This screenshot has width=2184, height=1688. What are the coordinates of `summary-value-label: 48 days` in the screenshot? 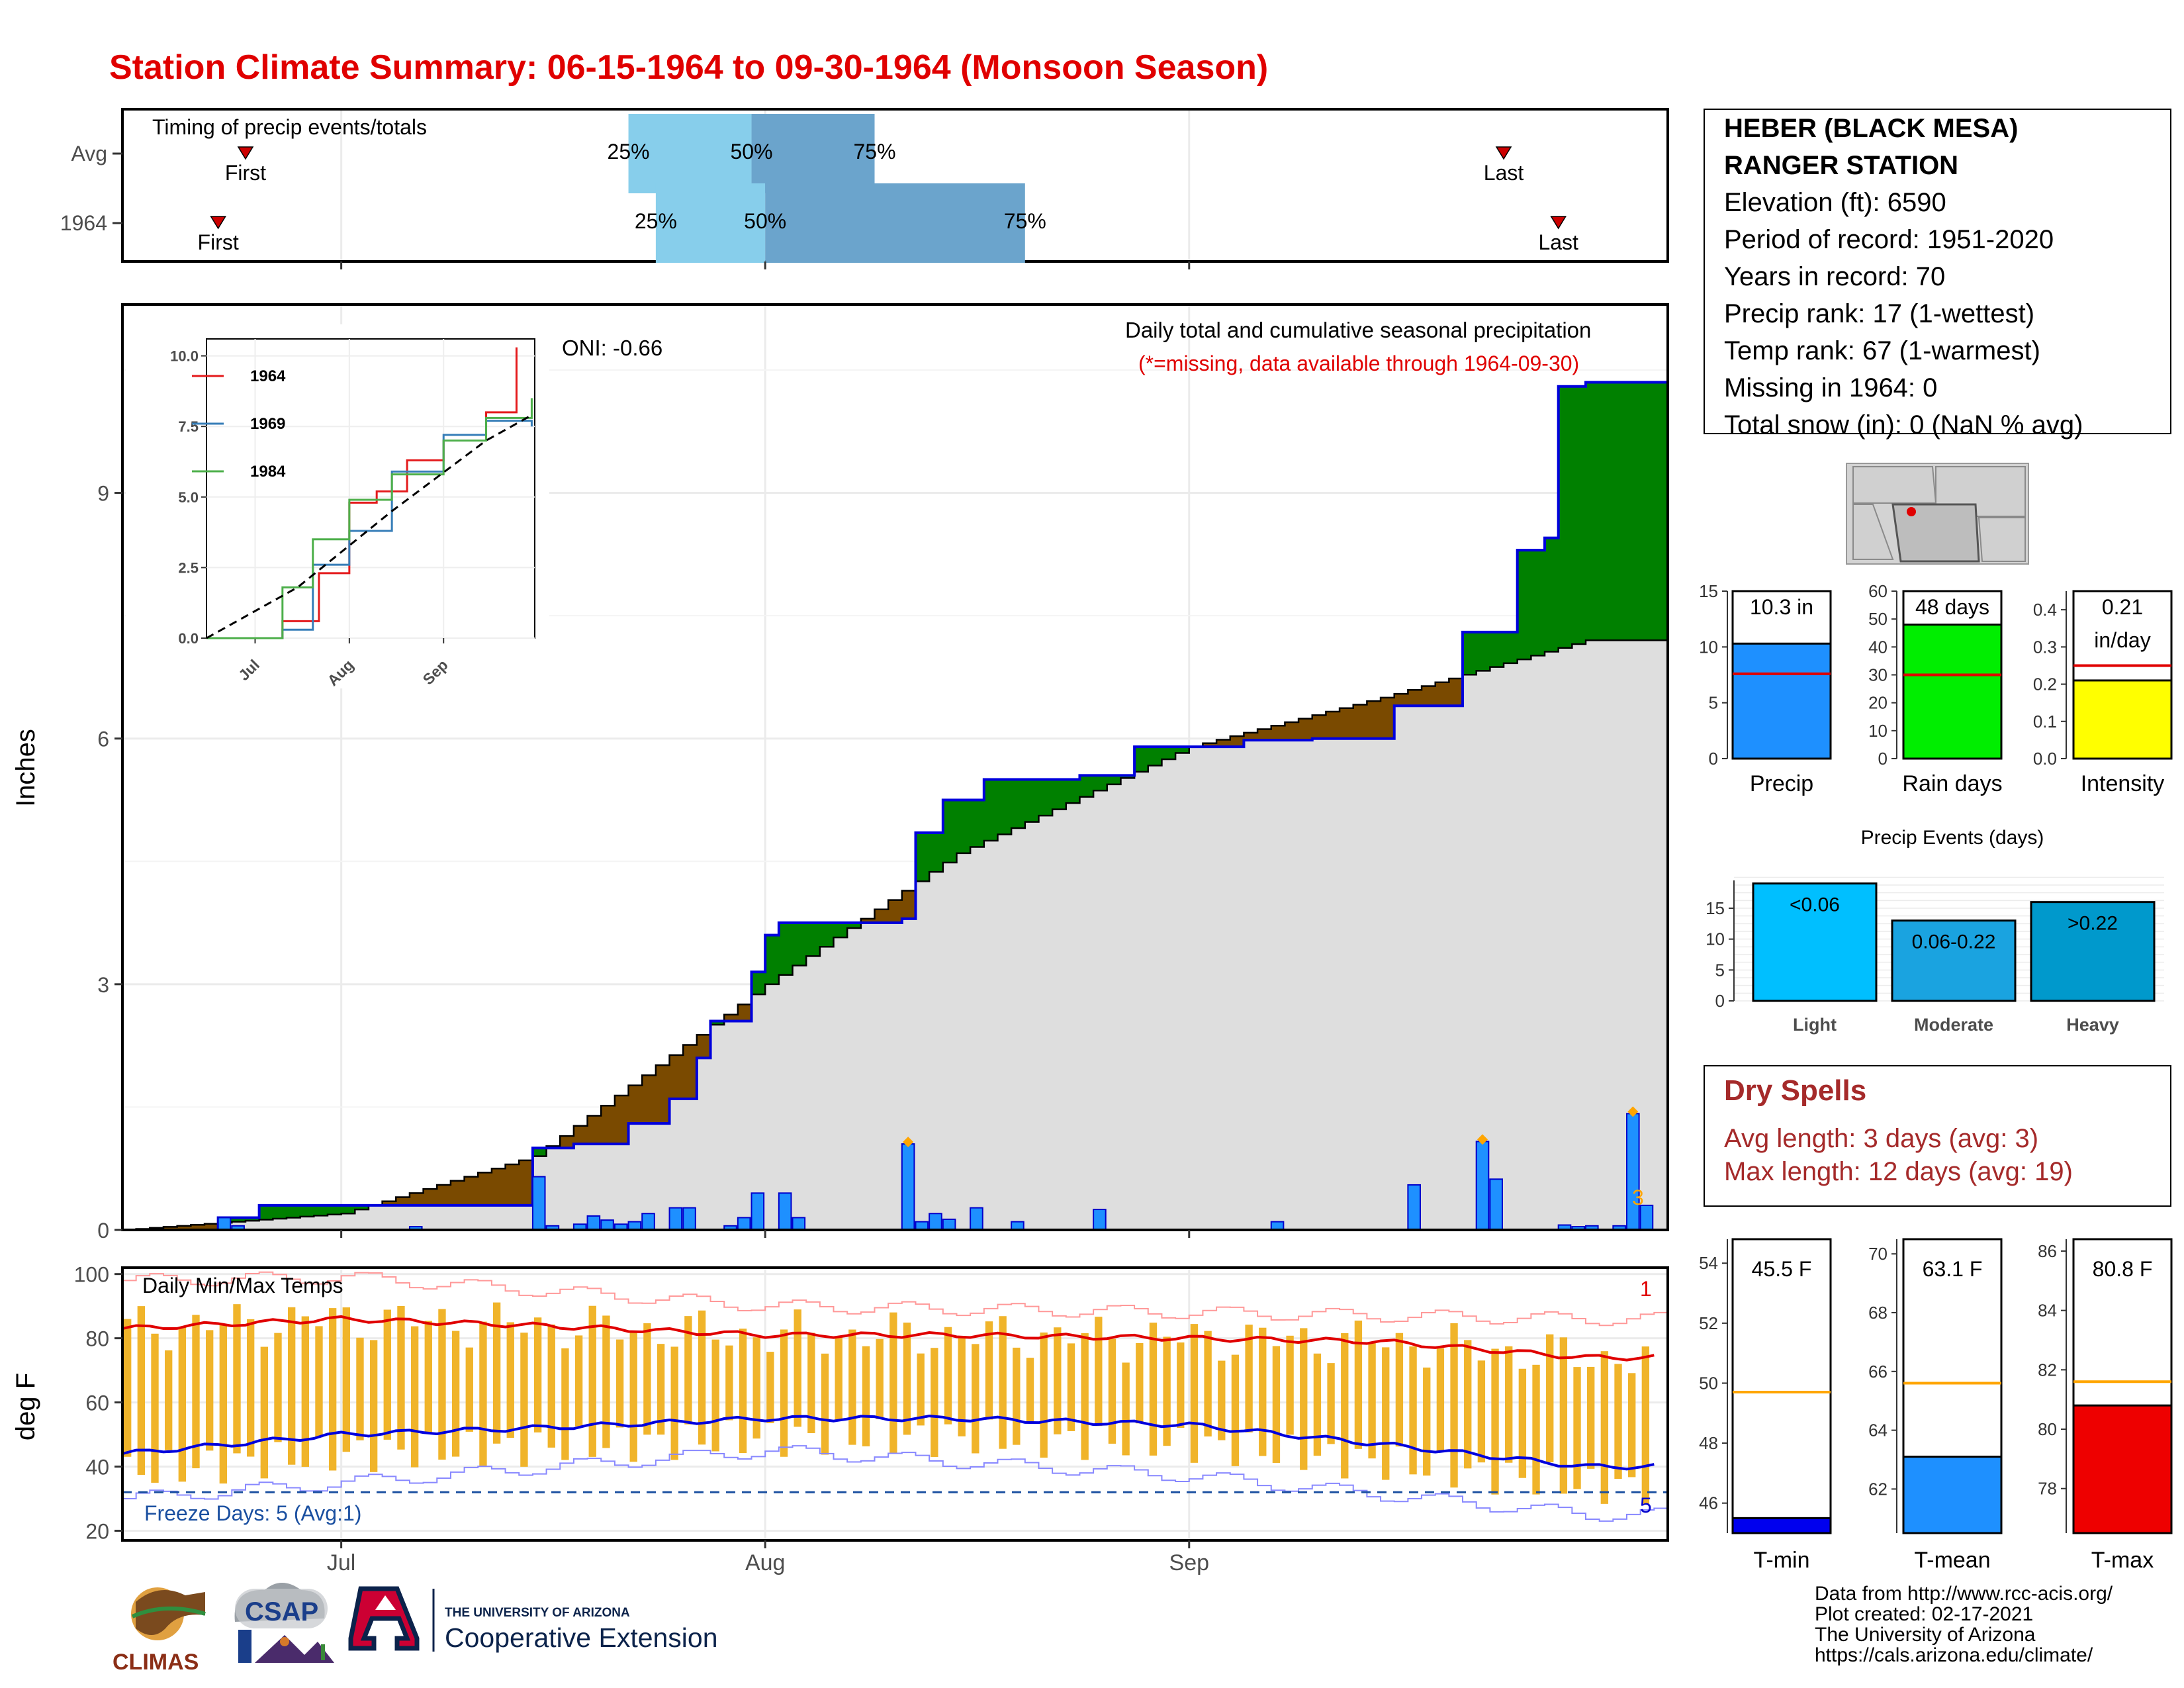 It's located at (1952, 607).